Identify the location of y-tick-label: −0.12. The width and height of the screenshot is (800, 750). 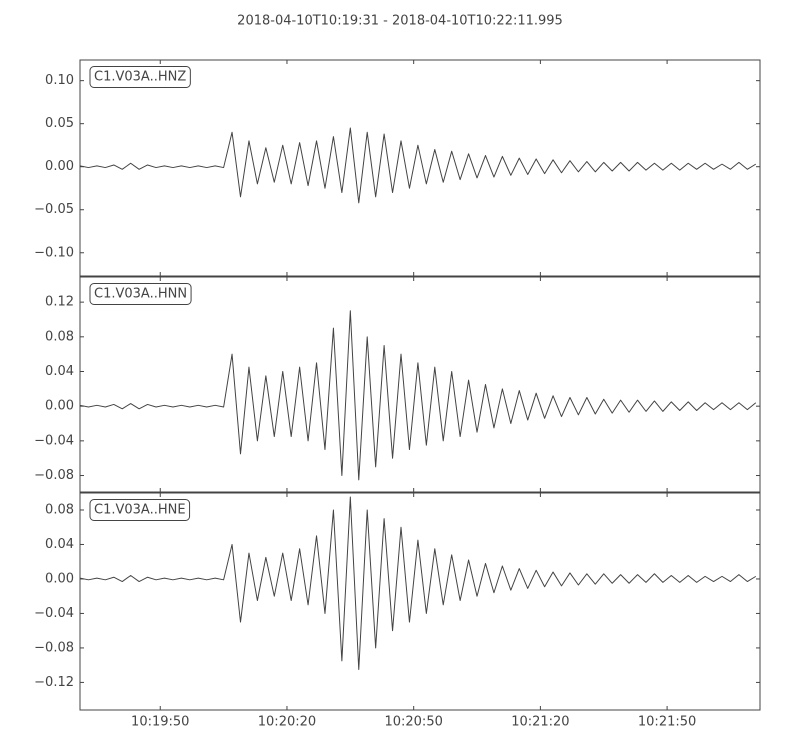
(54, 682).